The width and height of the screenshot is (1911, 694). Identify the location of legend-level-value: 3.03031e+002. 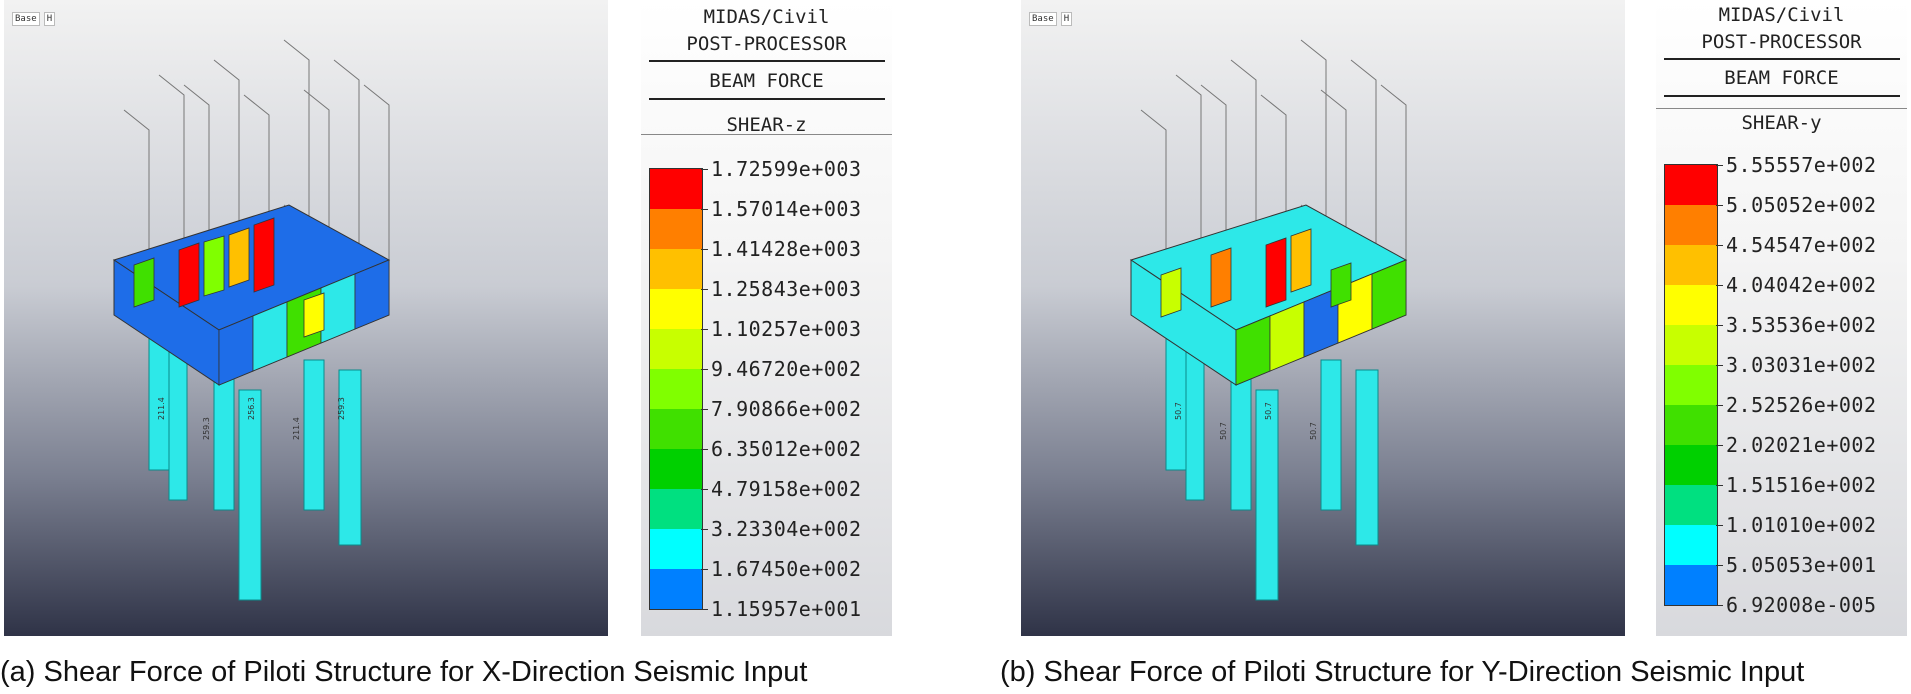
(1801, 365).